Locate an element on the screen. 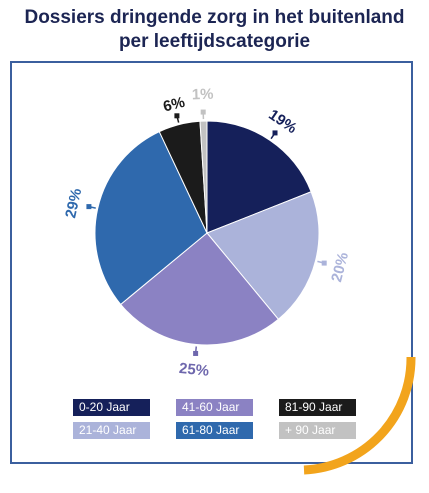  data-label: 1% is located at coordinates (203, 95).